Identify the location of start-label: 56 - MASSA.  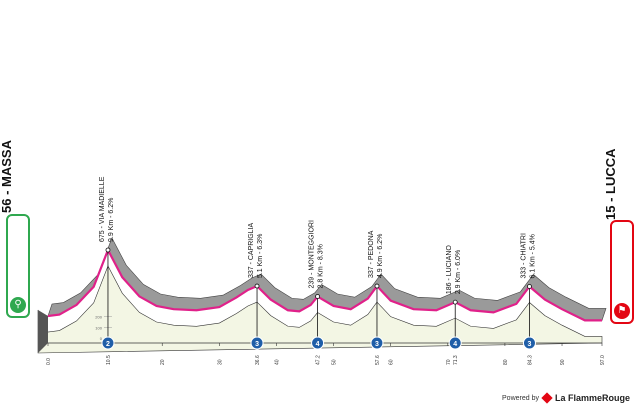
(7, 177).